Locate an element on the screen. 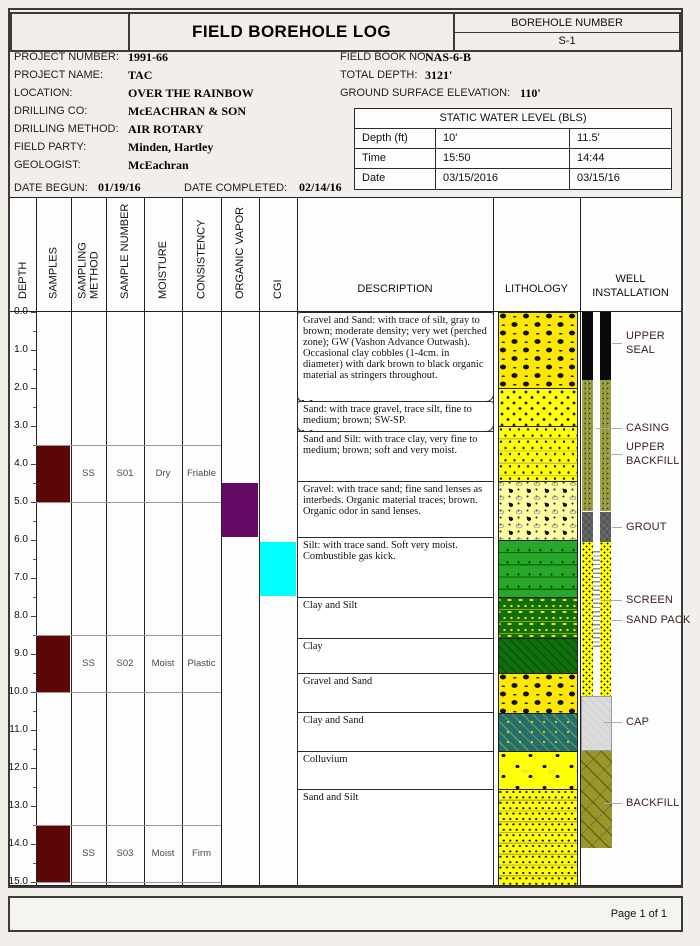 This screenshot has width=700, height=946. depth-tick-label: 6.0 is located at coordinates (21, 539).